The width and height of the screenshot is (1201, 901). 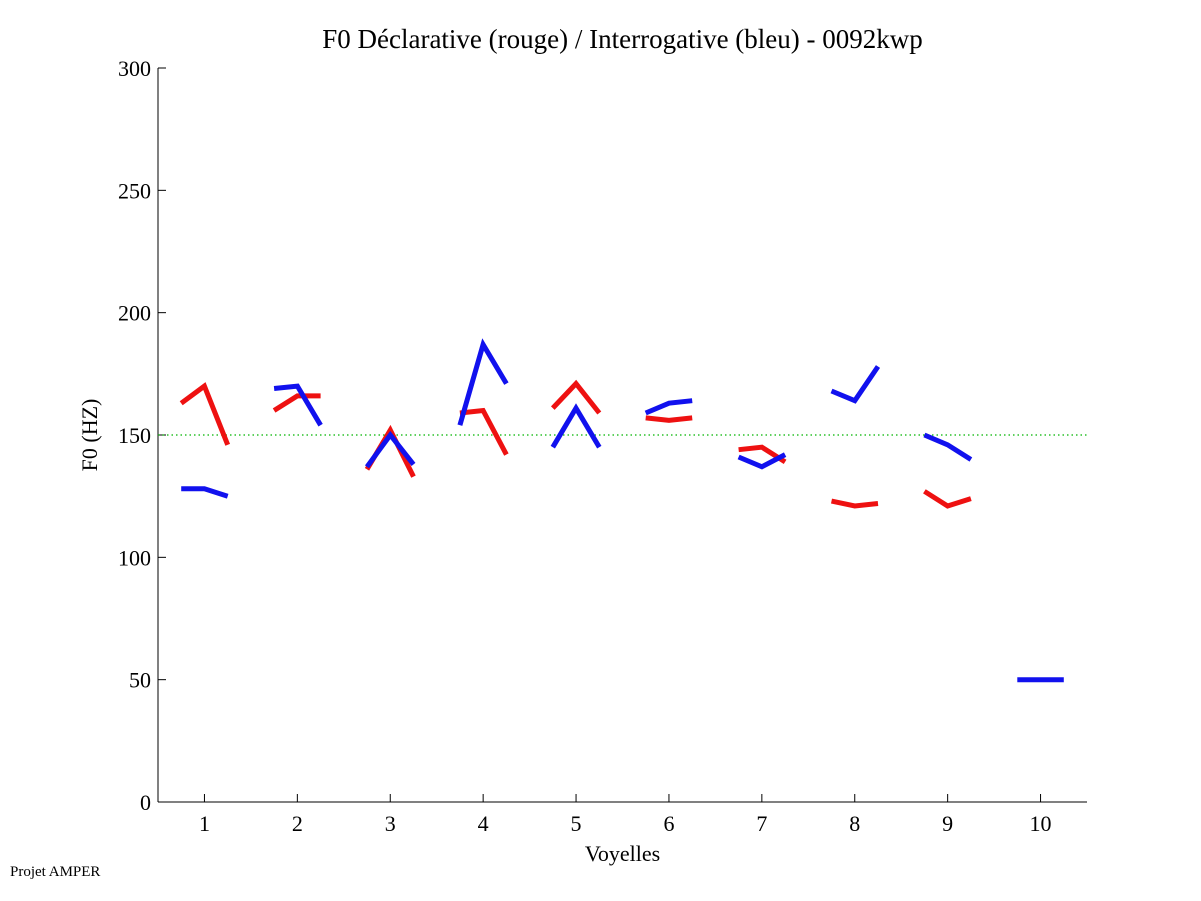 I want to click on y-tick-label: 200, so click(x=134, y=313).